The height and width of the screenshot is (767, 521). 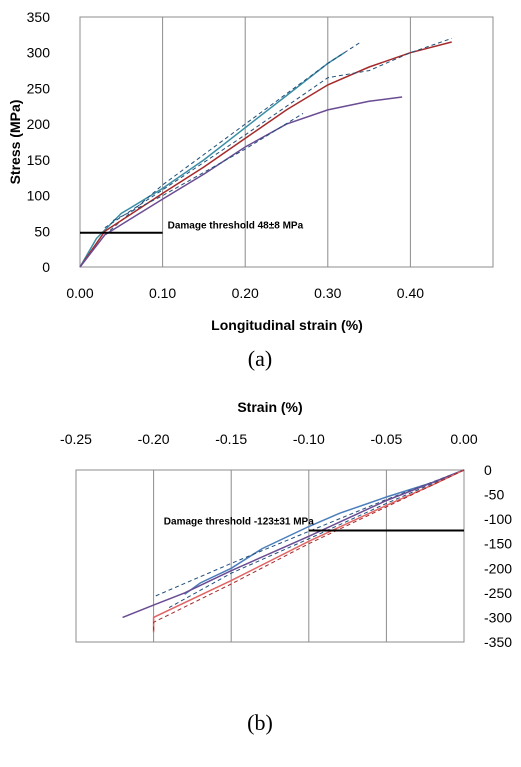 I want to click on y-tick-label: 50, so click(x=42, y=231).